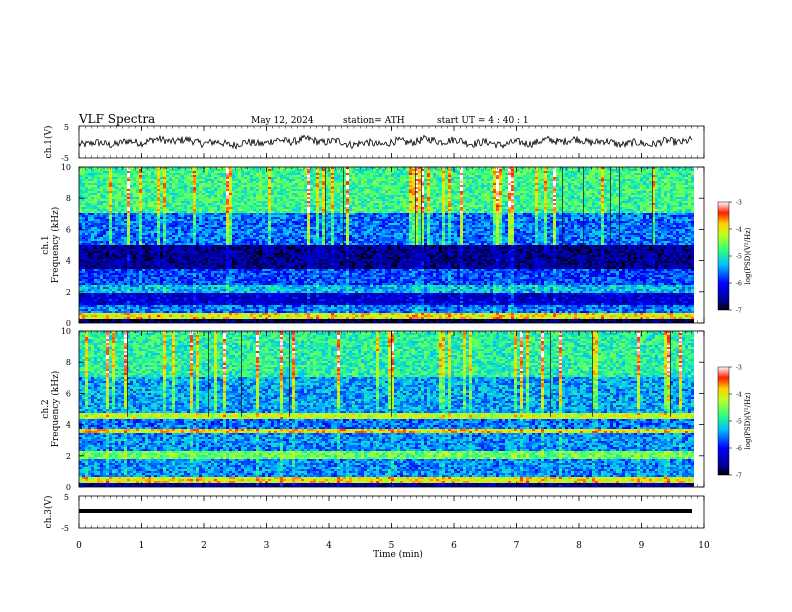 The width and height of the screenshot is (792, 612). Describe the element at coordinates (374, 121) in the screenshot. I see `station-label: station= ATH` at that location.